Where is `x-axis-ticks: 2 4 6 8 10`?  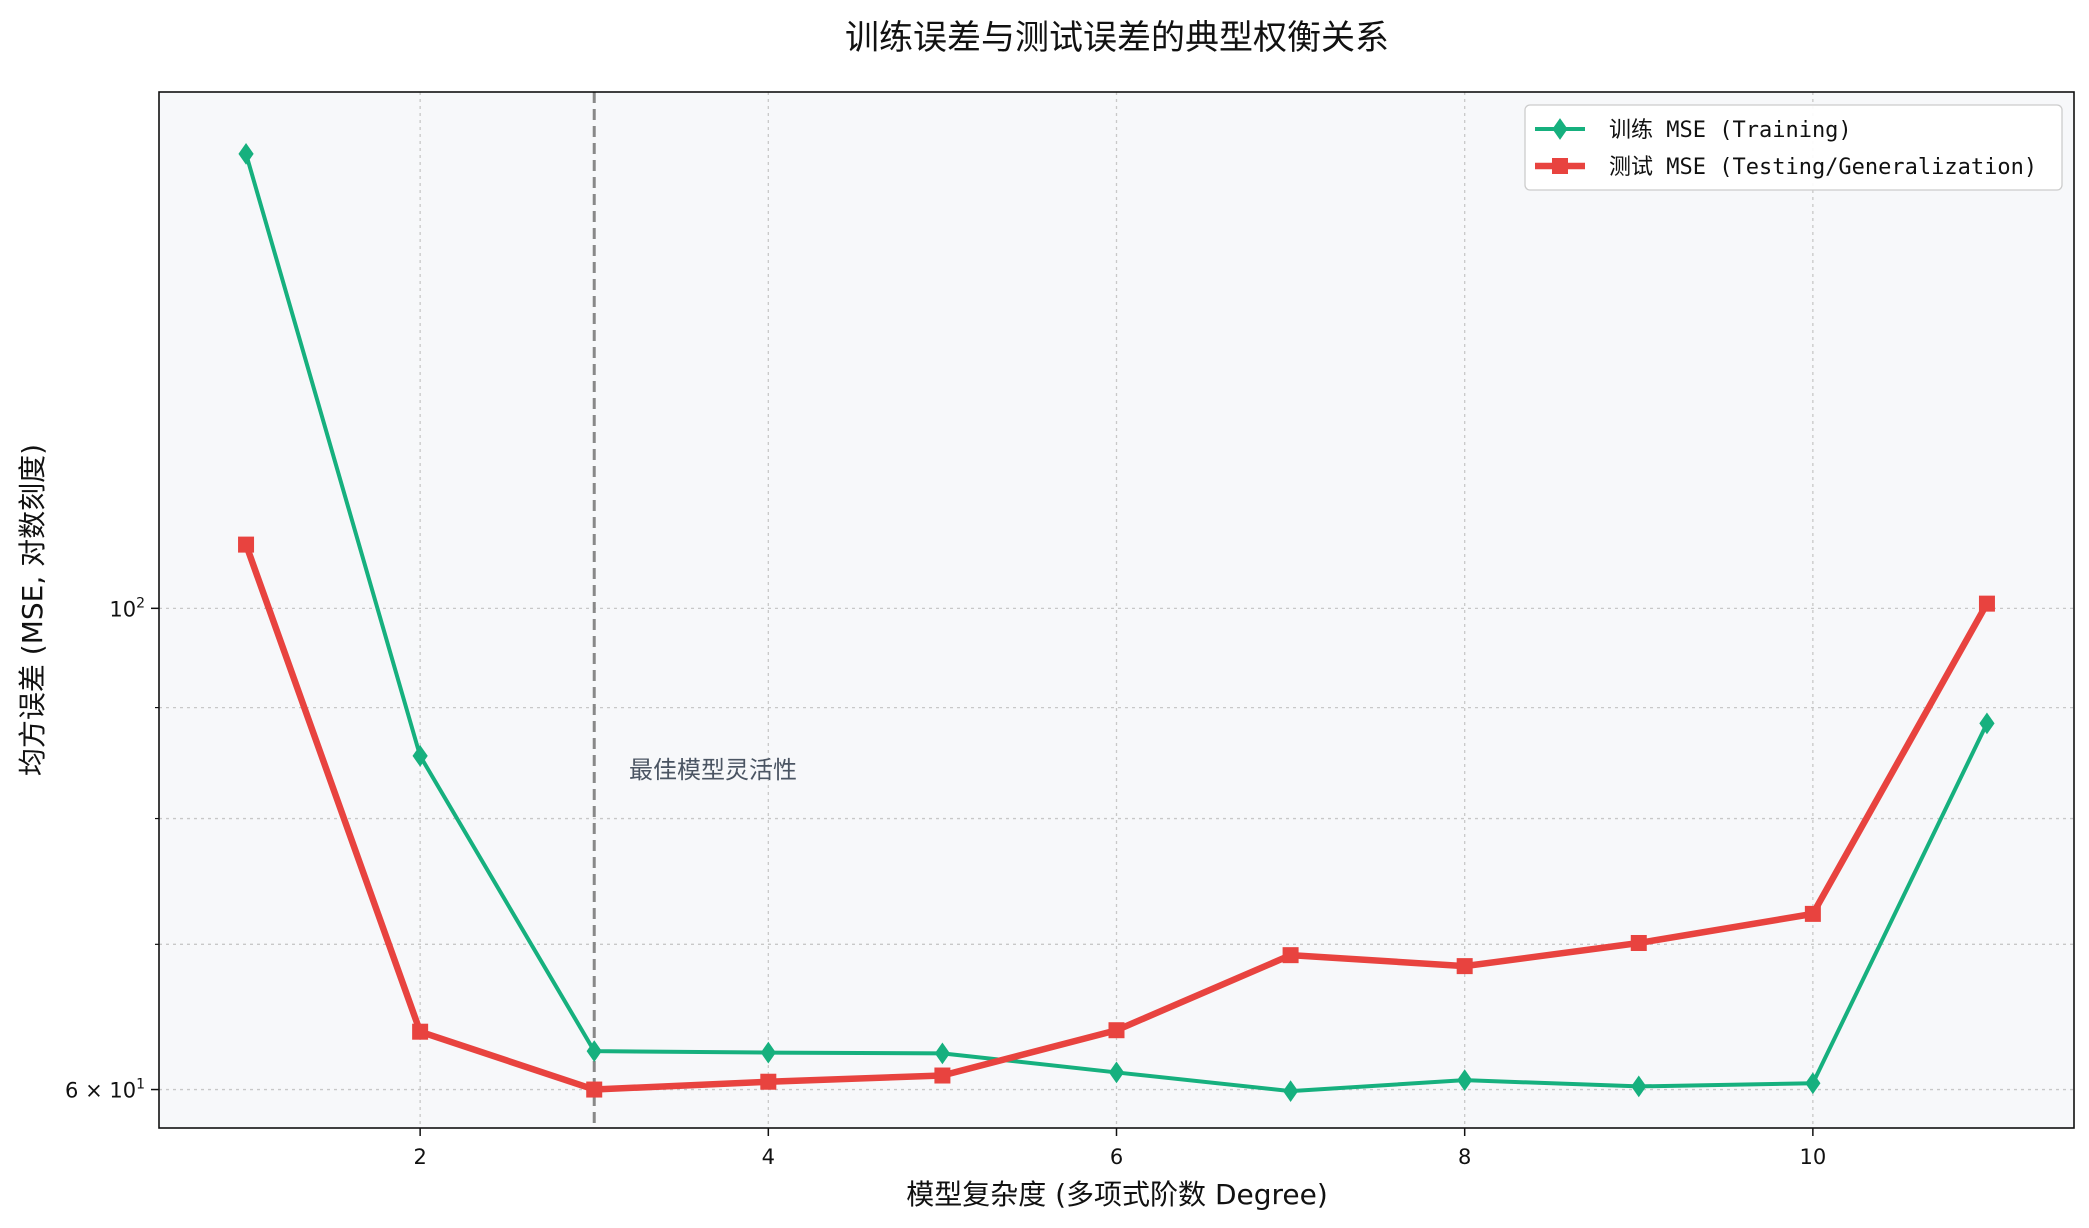
x-axis-ticks: 2 4 6 8 10 is located at coordinates (1119, 1148).